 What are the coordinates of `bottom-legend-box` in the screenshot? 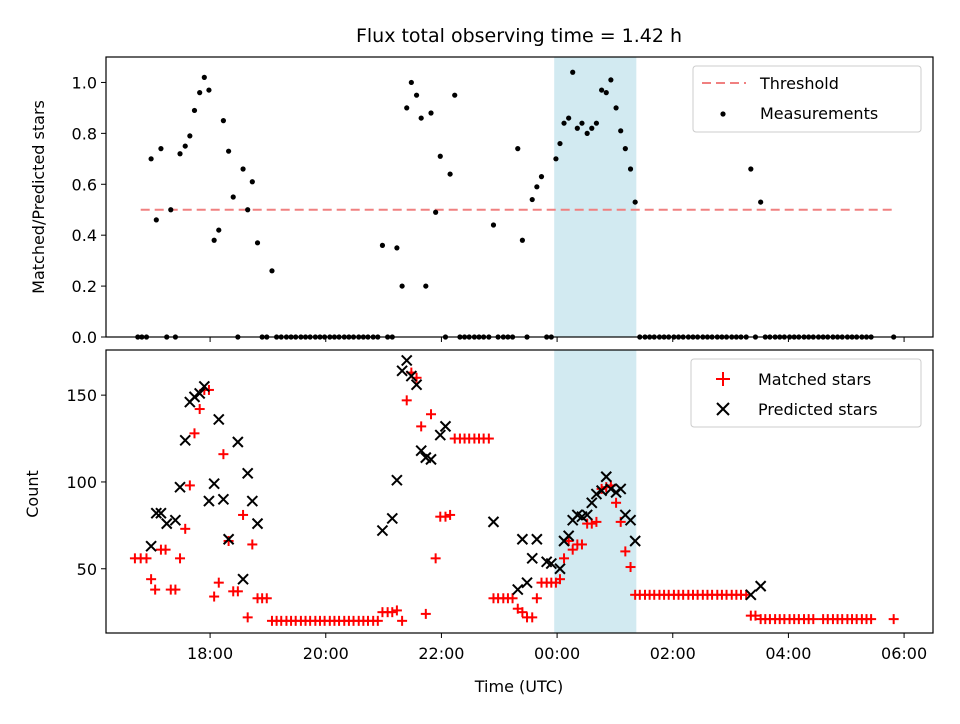 It's located at (806, 393).